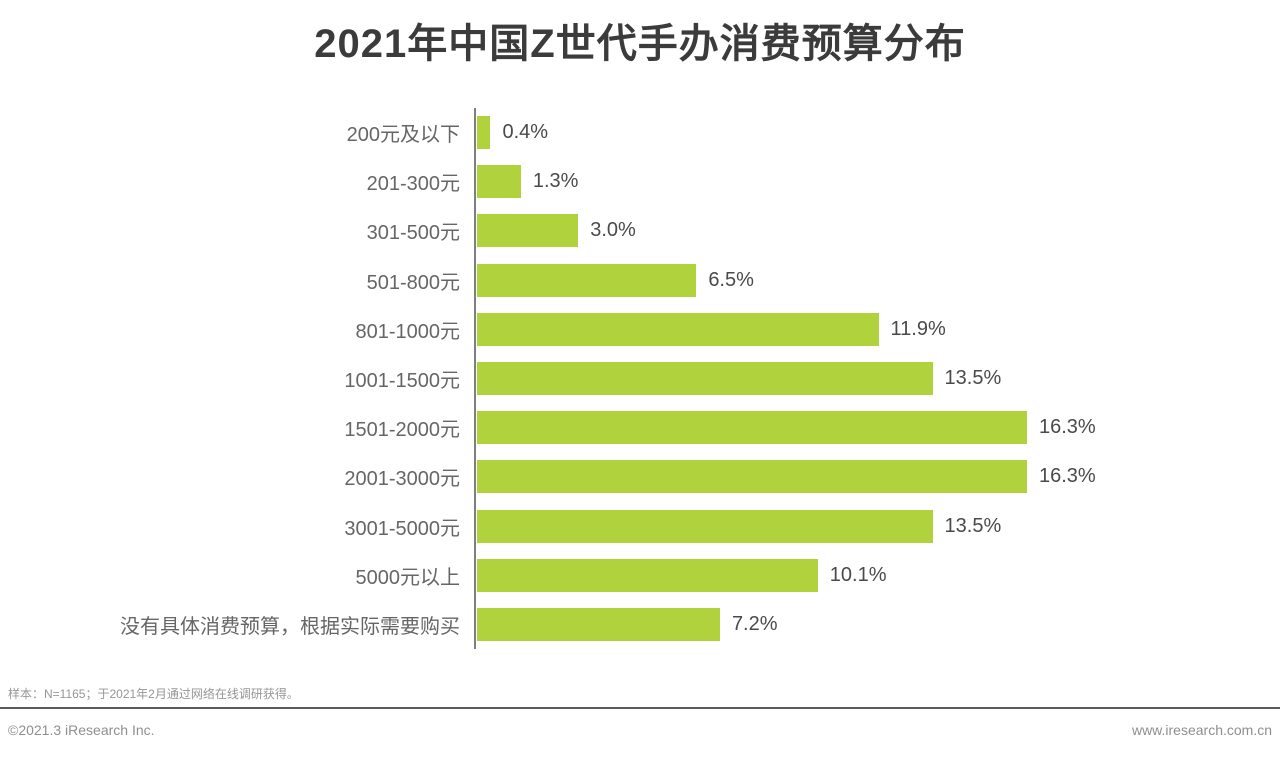  What do you see at coordinates (402, 430) in the screenshot?
I see `category-label: 1501-2000元` at bounding box center [402, 430].